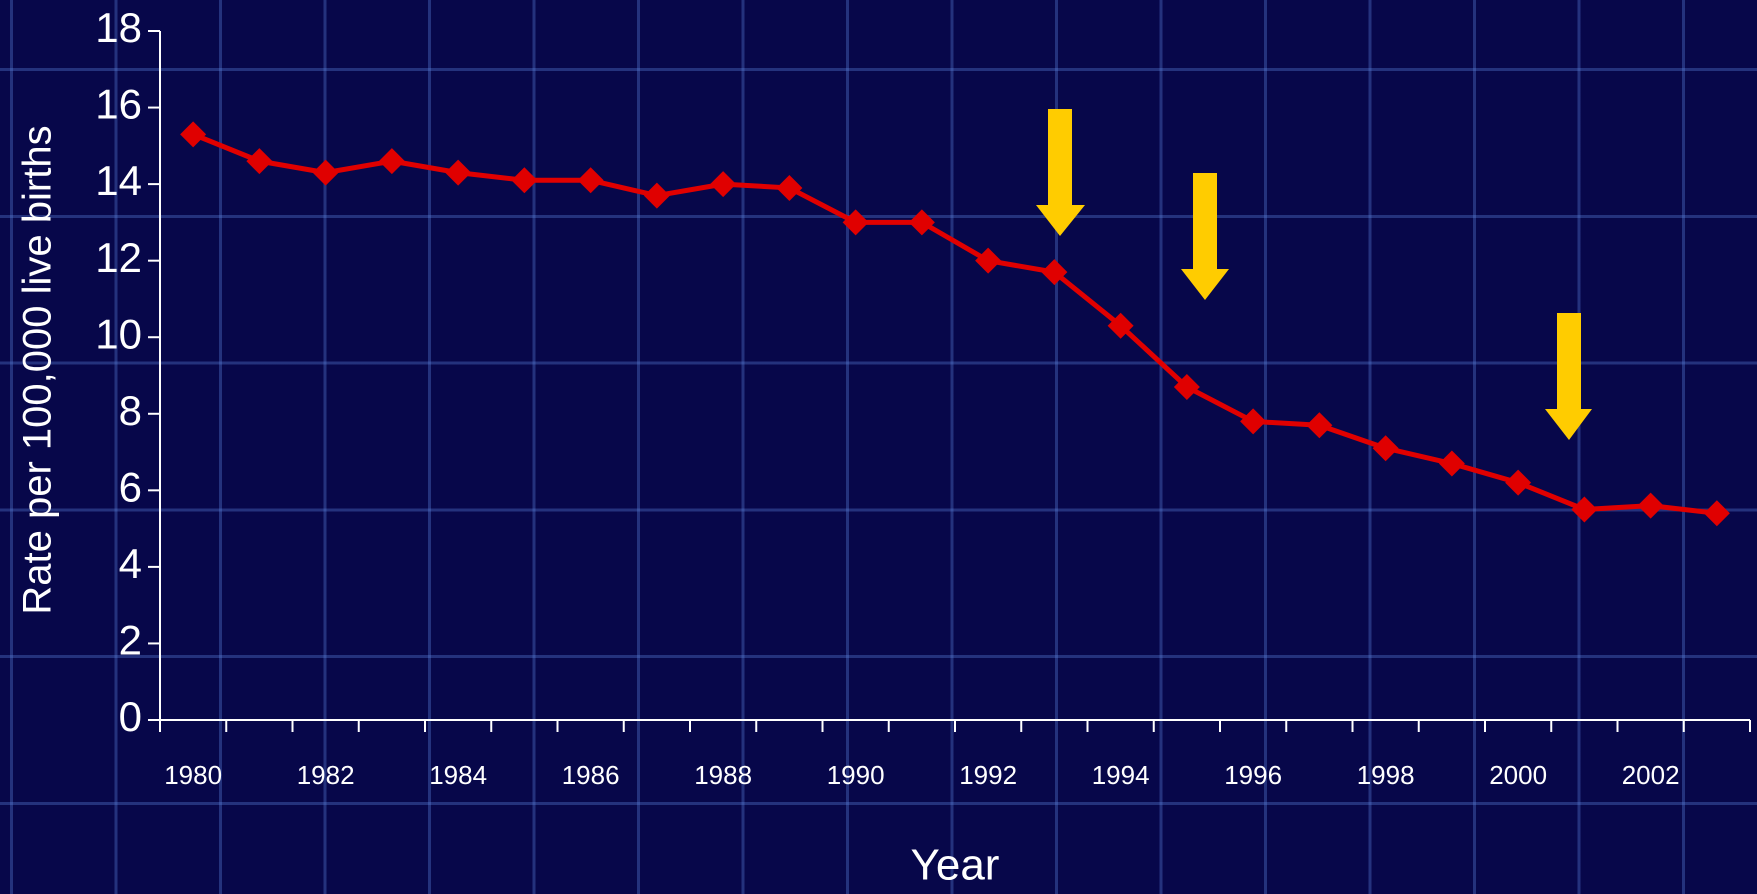 The width and height of the screenshot is (1757, 894). I want to click on x-tick-label: 1996, so click(1253, 775).